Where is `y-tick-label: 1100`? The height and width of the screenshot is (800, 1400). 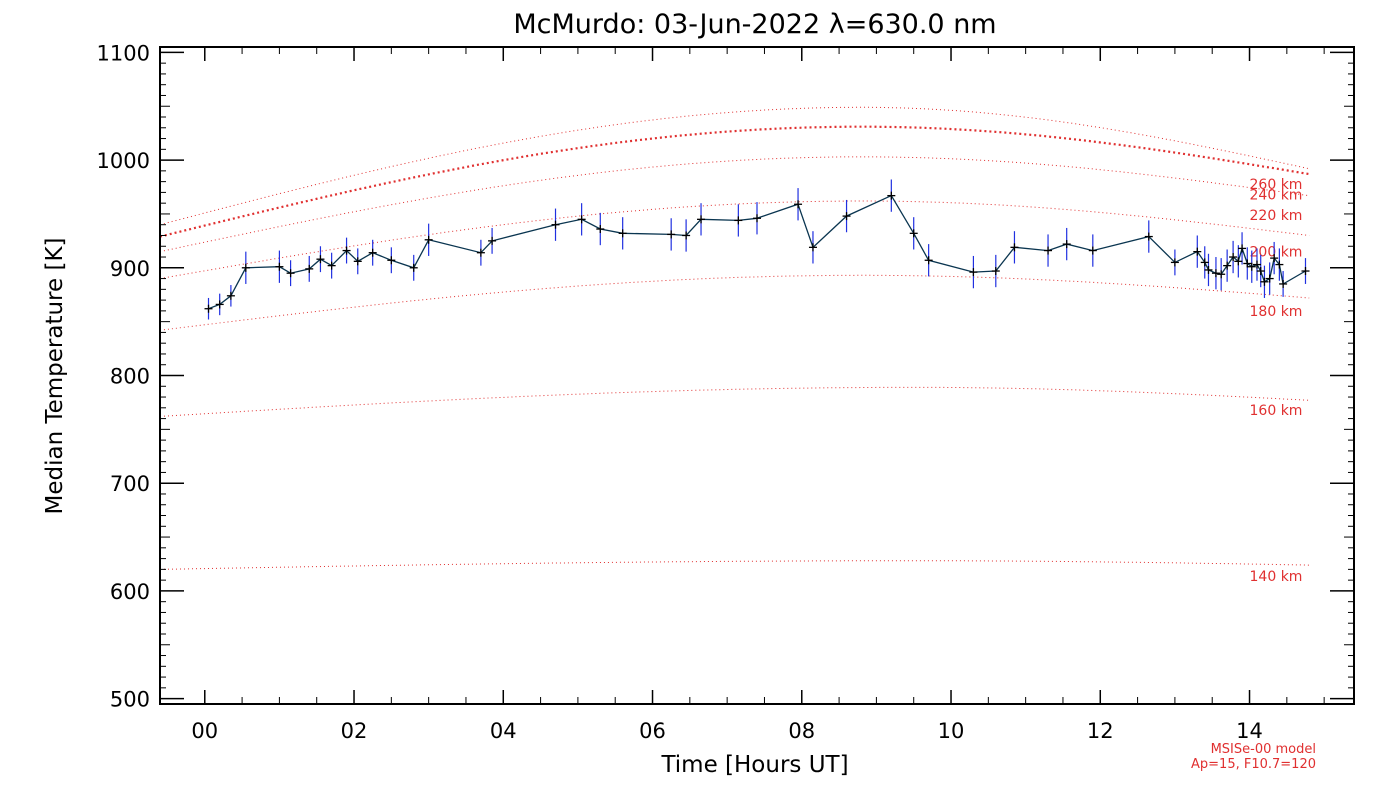 y-tick-label: 1100 is located at coordinates (123, 53).